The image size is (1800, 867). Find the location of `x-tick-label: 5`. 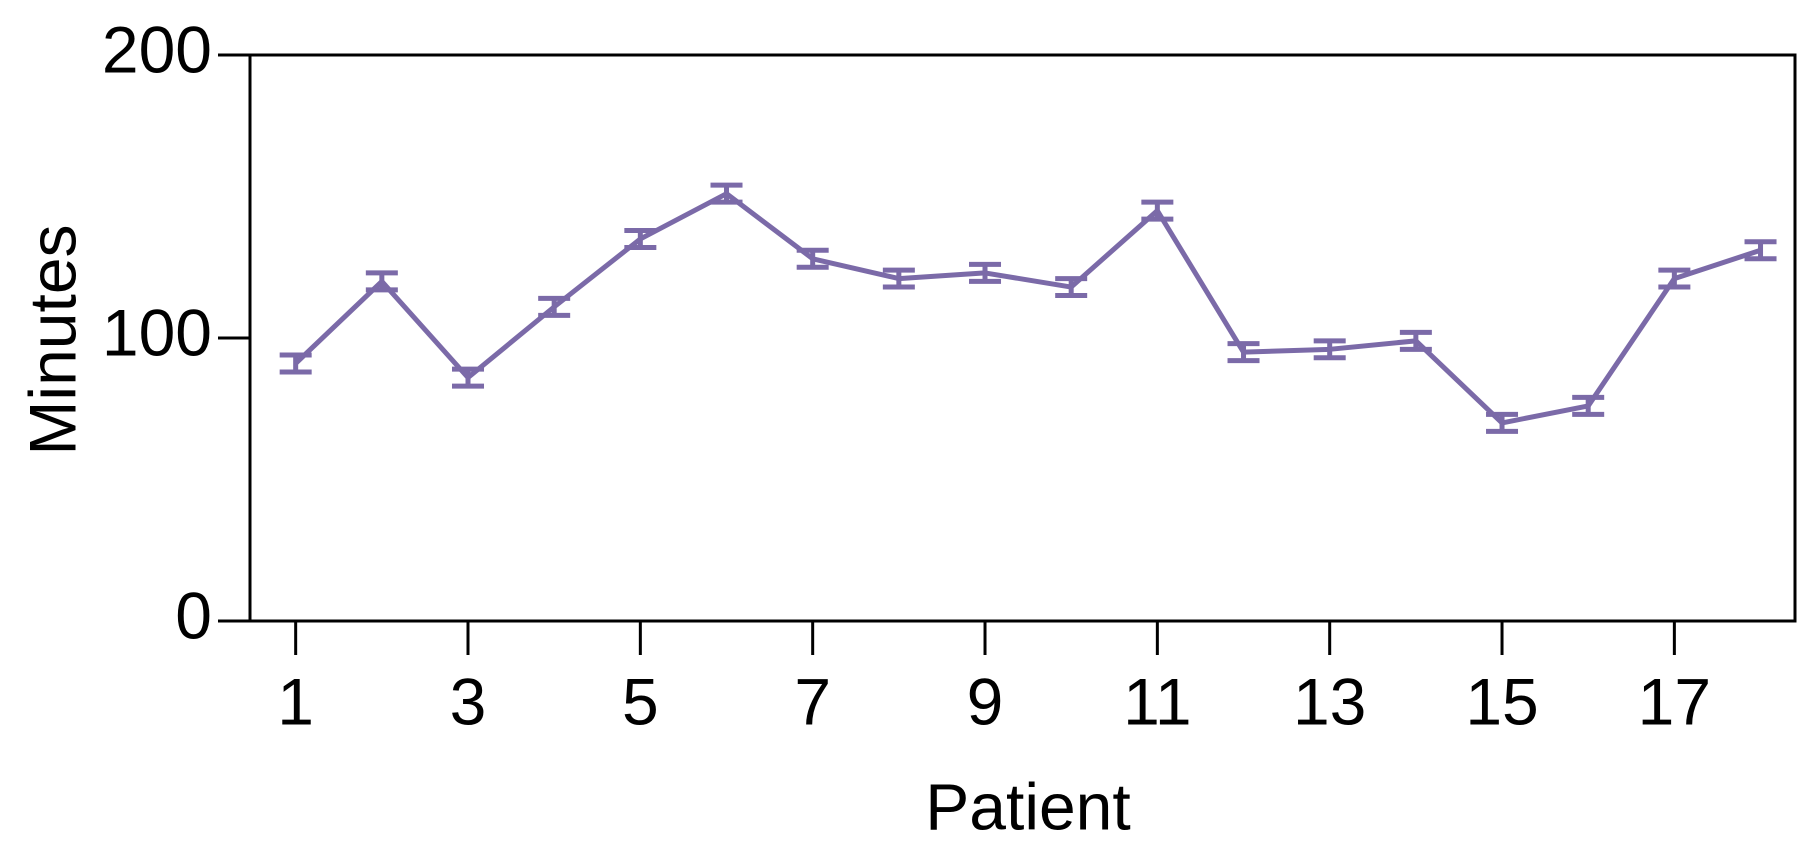

x-tick-label: 5 is located at coordinates (640, 701).